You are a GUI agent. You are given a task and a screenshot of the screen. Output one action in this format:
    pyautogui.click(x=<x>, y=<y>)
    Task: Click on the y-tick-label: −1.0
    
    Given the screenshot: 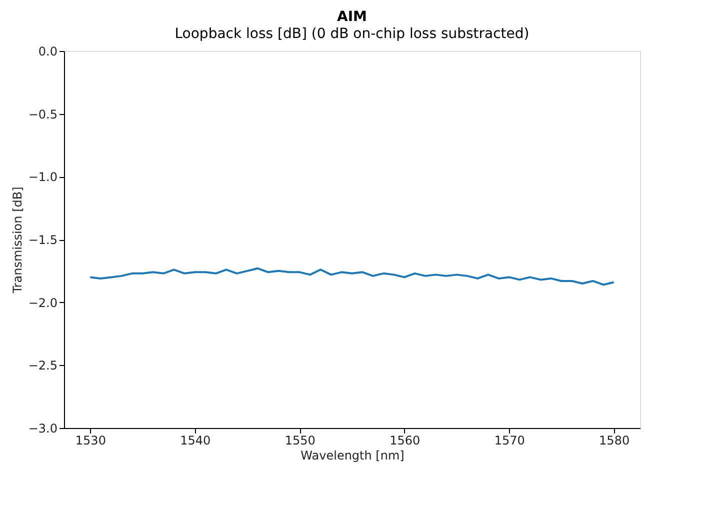 What is the action you would take?
    pyautogui.click(x=43, y=177)
    